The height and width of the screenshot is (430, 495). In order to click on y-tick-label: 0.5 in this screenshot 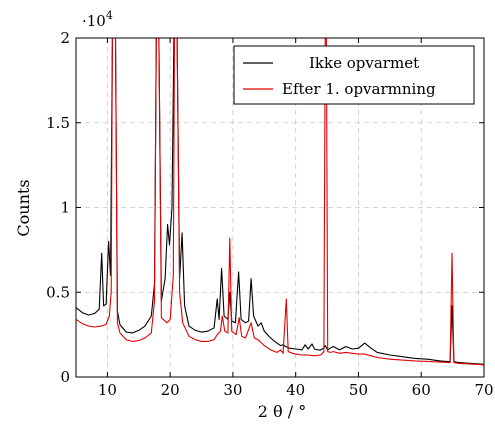, I will do `click(58, 292)`.